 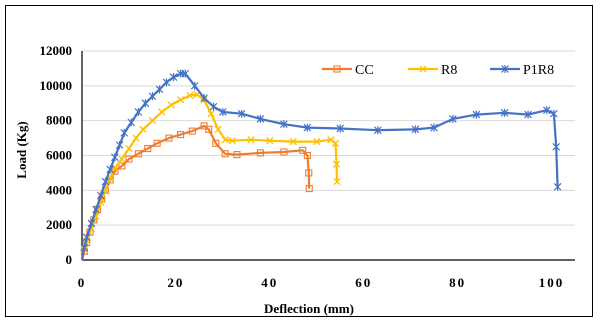 I want to click on x-tick-labels: 0 20 40 60 80 100, so click(x=321, y=282).